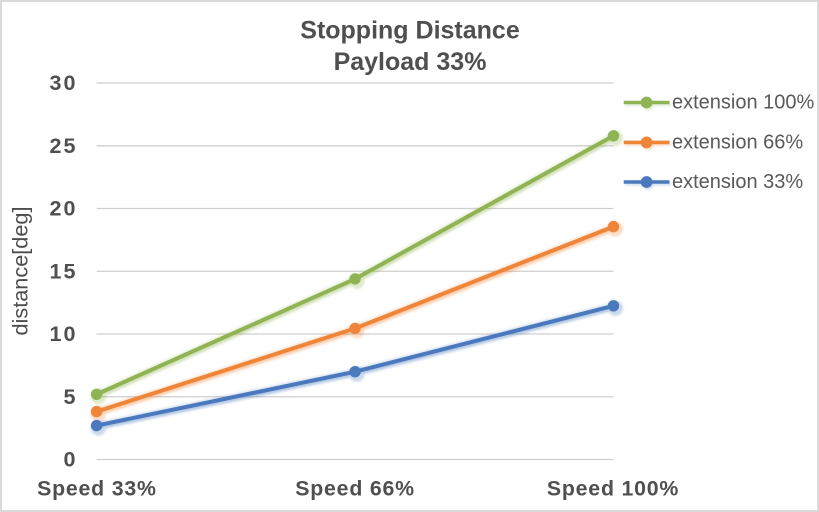 Image resolution: width=819 pixels, height=512 pixels. What do you see at coordinates (743, 103) in the screenshot?
I see `svg-text: extension 100%` at bounding box center [743, 103].